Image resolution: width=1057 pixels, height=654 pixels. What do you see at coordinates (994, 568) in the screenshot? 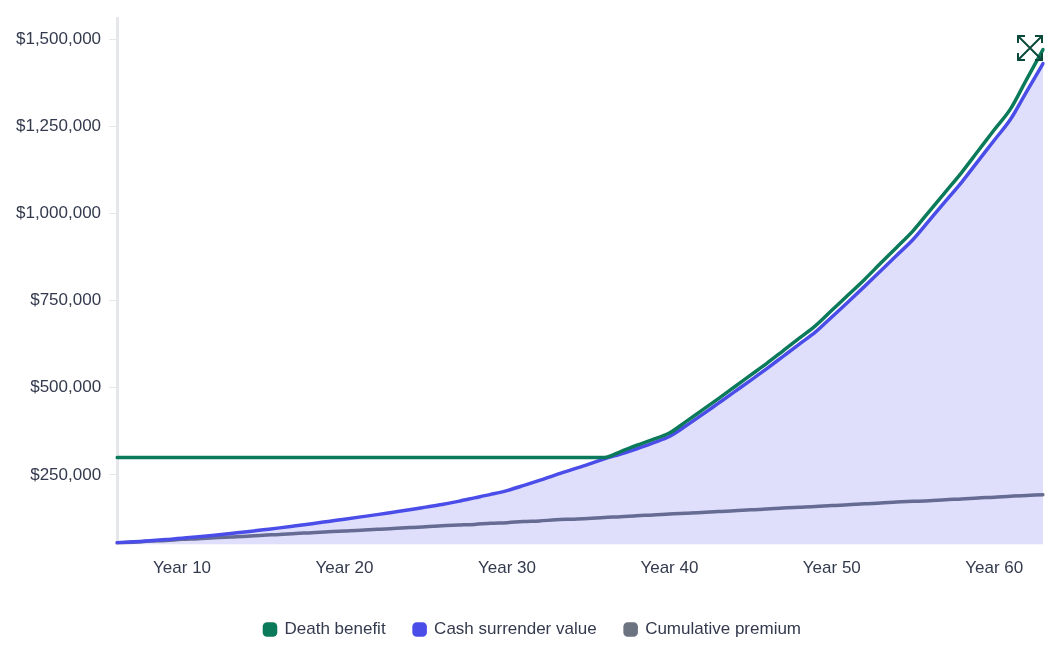
I see `x-tick-label: Year 60` at bounding box center [994, 568].